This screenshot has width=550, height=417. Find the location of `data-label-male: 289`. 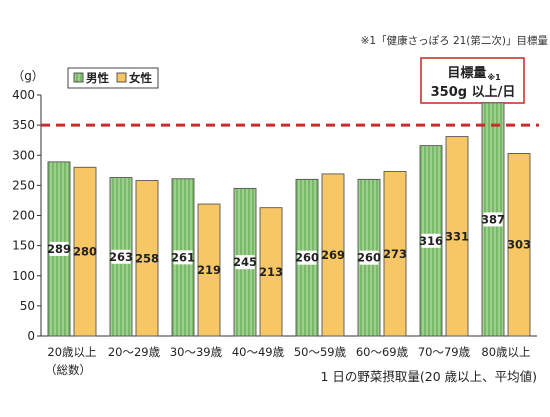

data-label-male: 289 is located at coordinates (59, 249).